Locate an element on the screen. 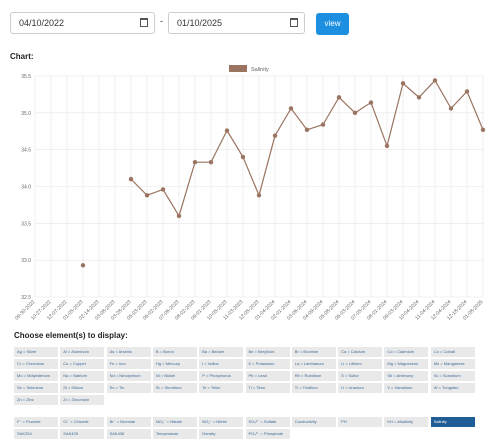  y-tick-label: 33.5 is located at coordinates (26, 224).